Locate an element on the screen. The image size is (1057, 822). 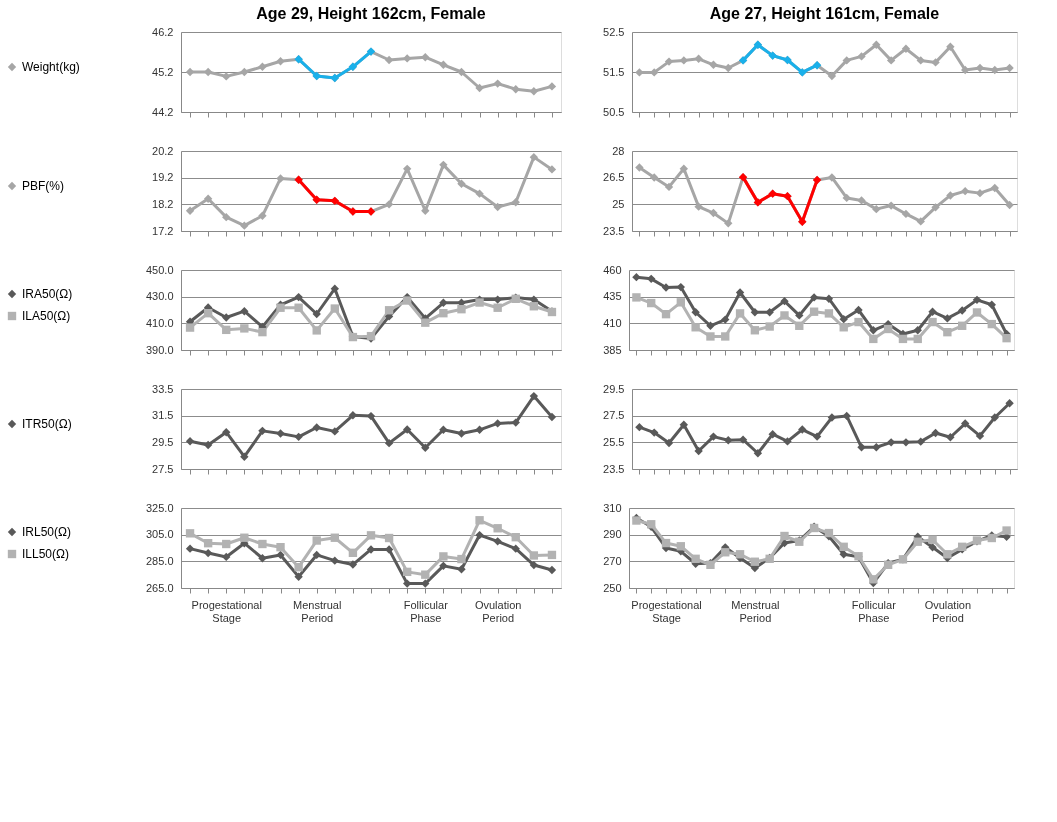
x-tick-label: Ovulation Period is located at coordinates (948, 611).